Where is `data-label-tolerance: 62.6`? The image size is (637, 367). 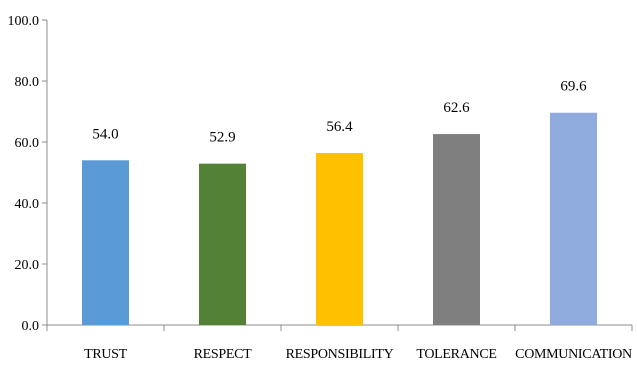
data-label-tolerance: 62.6 is located at coordinates (456, 108).